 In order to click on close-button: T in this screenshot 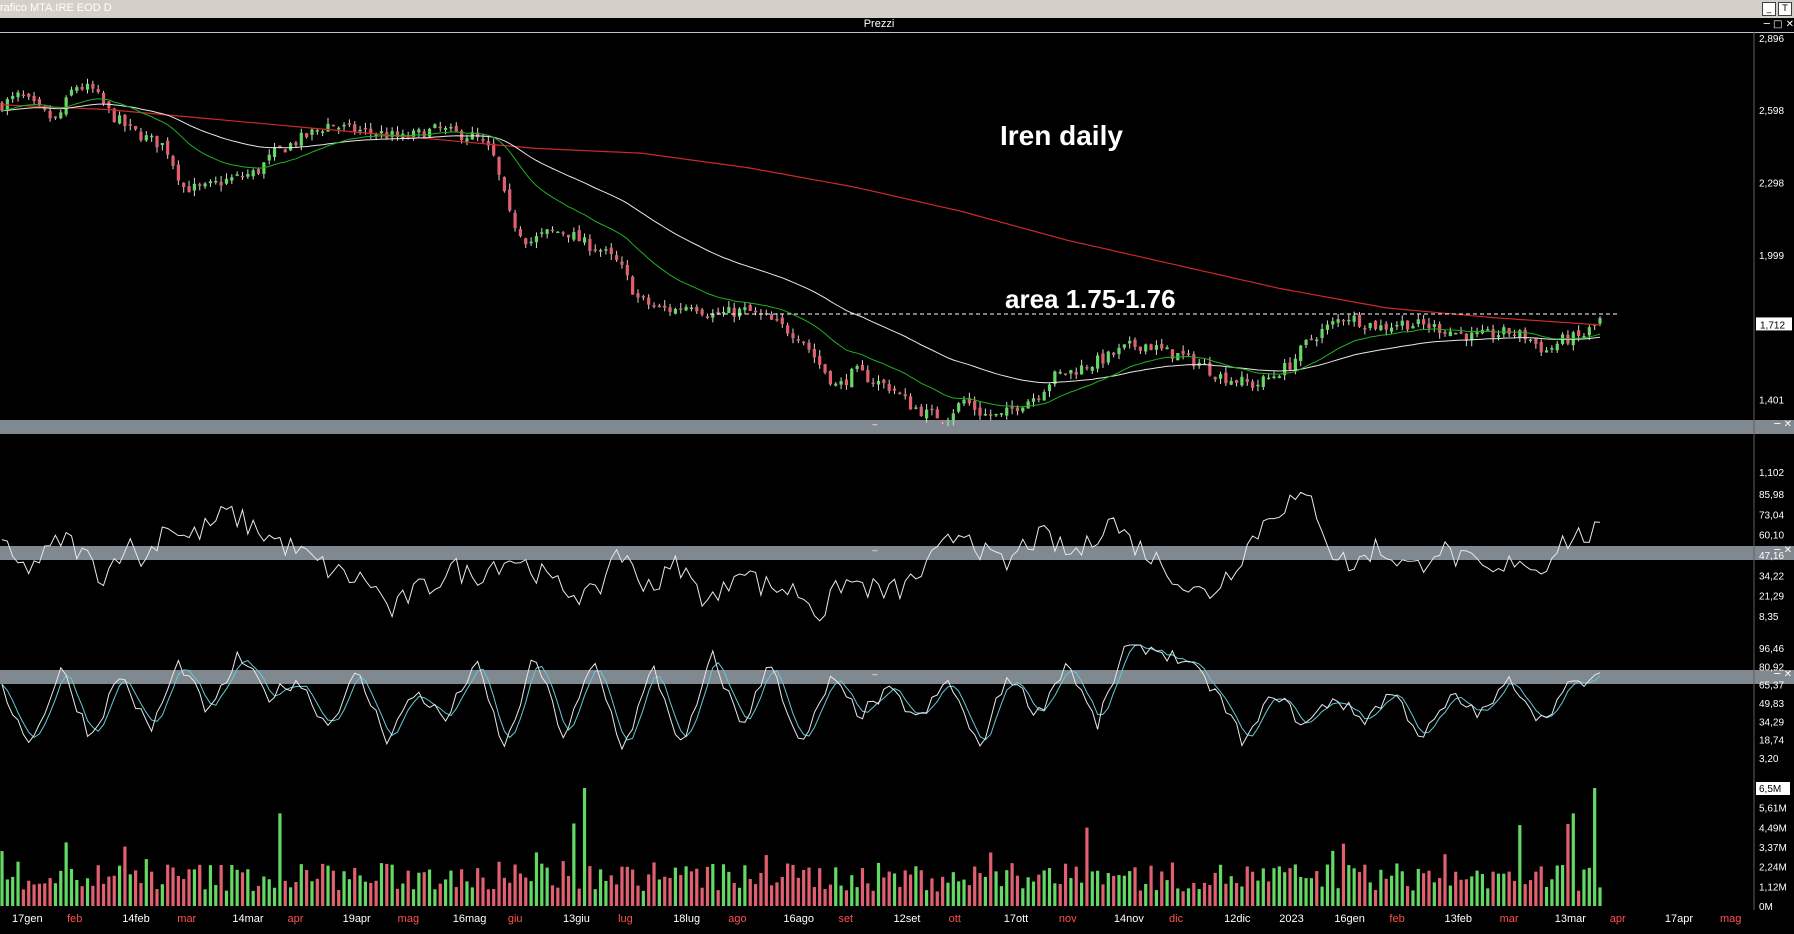, I will do `click(1785, 9)`.